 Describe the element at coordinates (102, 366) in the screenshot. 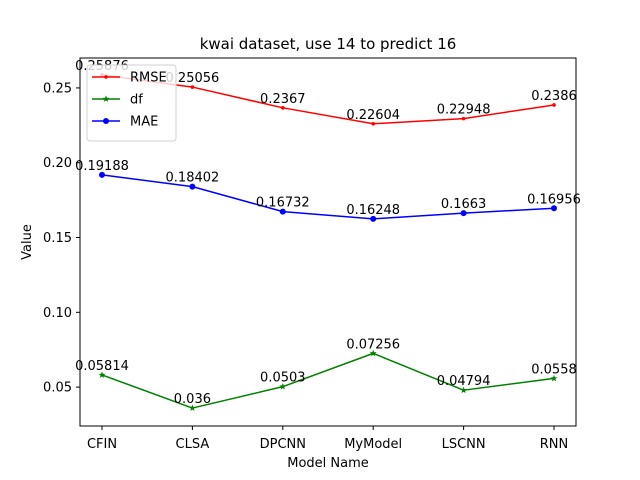

I see `data-label-df-cfin: 0.05814` at that location.